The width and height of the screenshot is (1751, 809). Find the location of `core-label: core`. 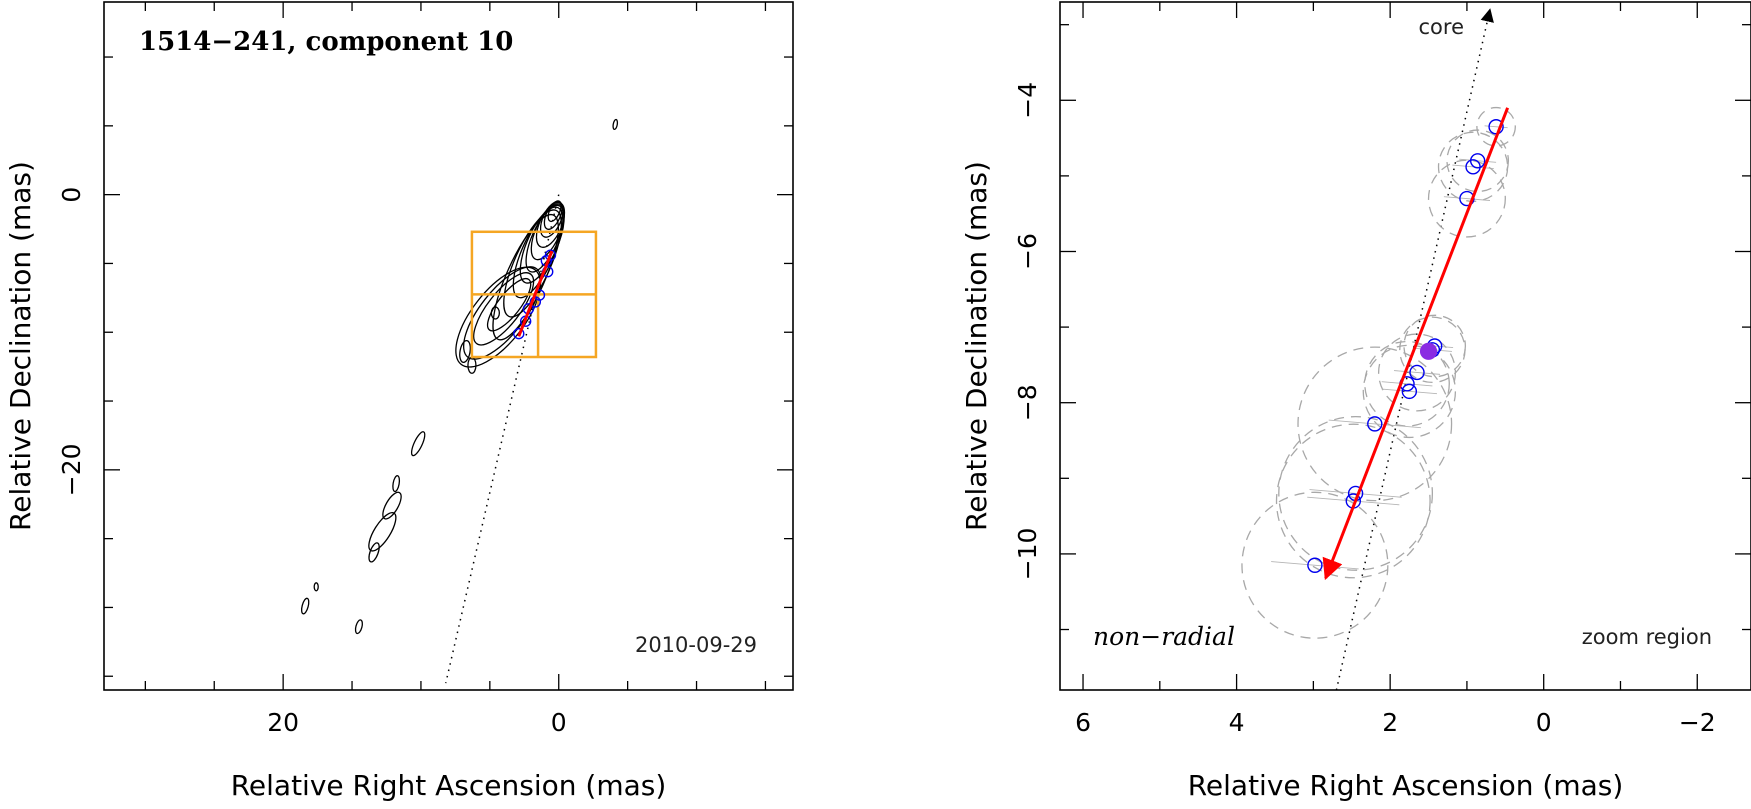

core-label: core is located at coordinates (1442, 27).